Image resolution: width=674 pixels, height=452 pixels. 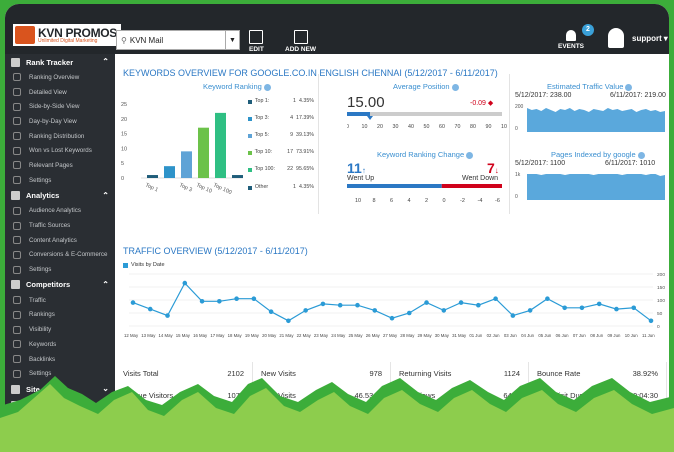 I want to click on sidebar-item: Ranking Distribution, so click(x=60, y=136).